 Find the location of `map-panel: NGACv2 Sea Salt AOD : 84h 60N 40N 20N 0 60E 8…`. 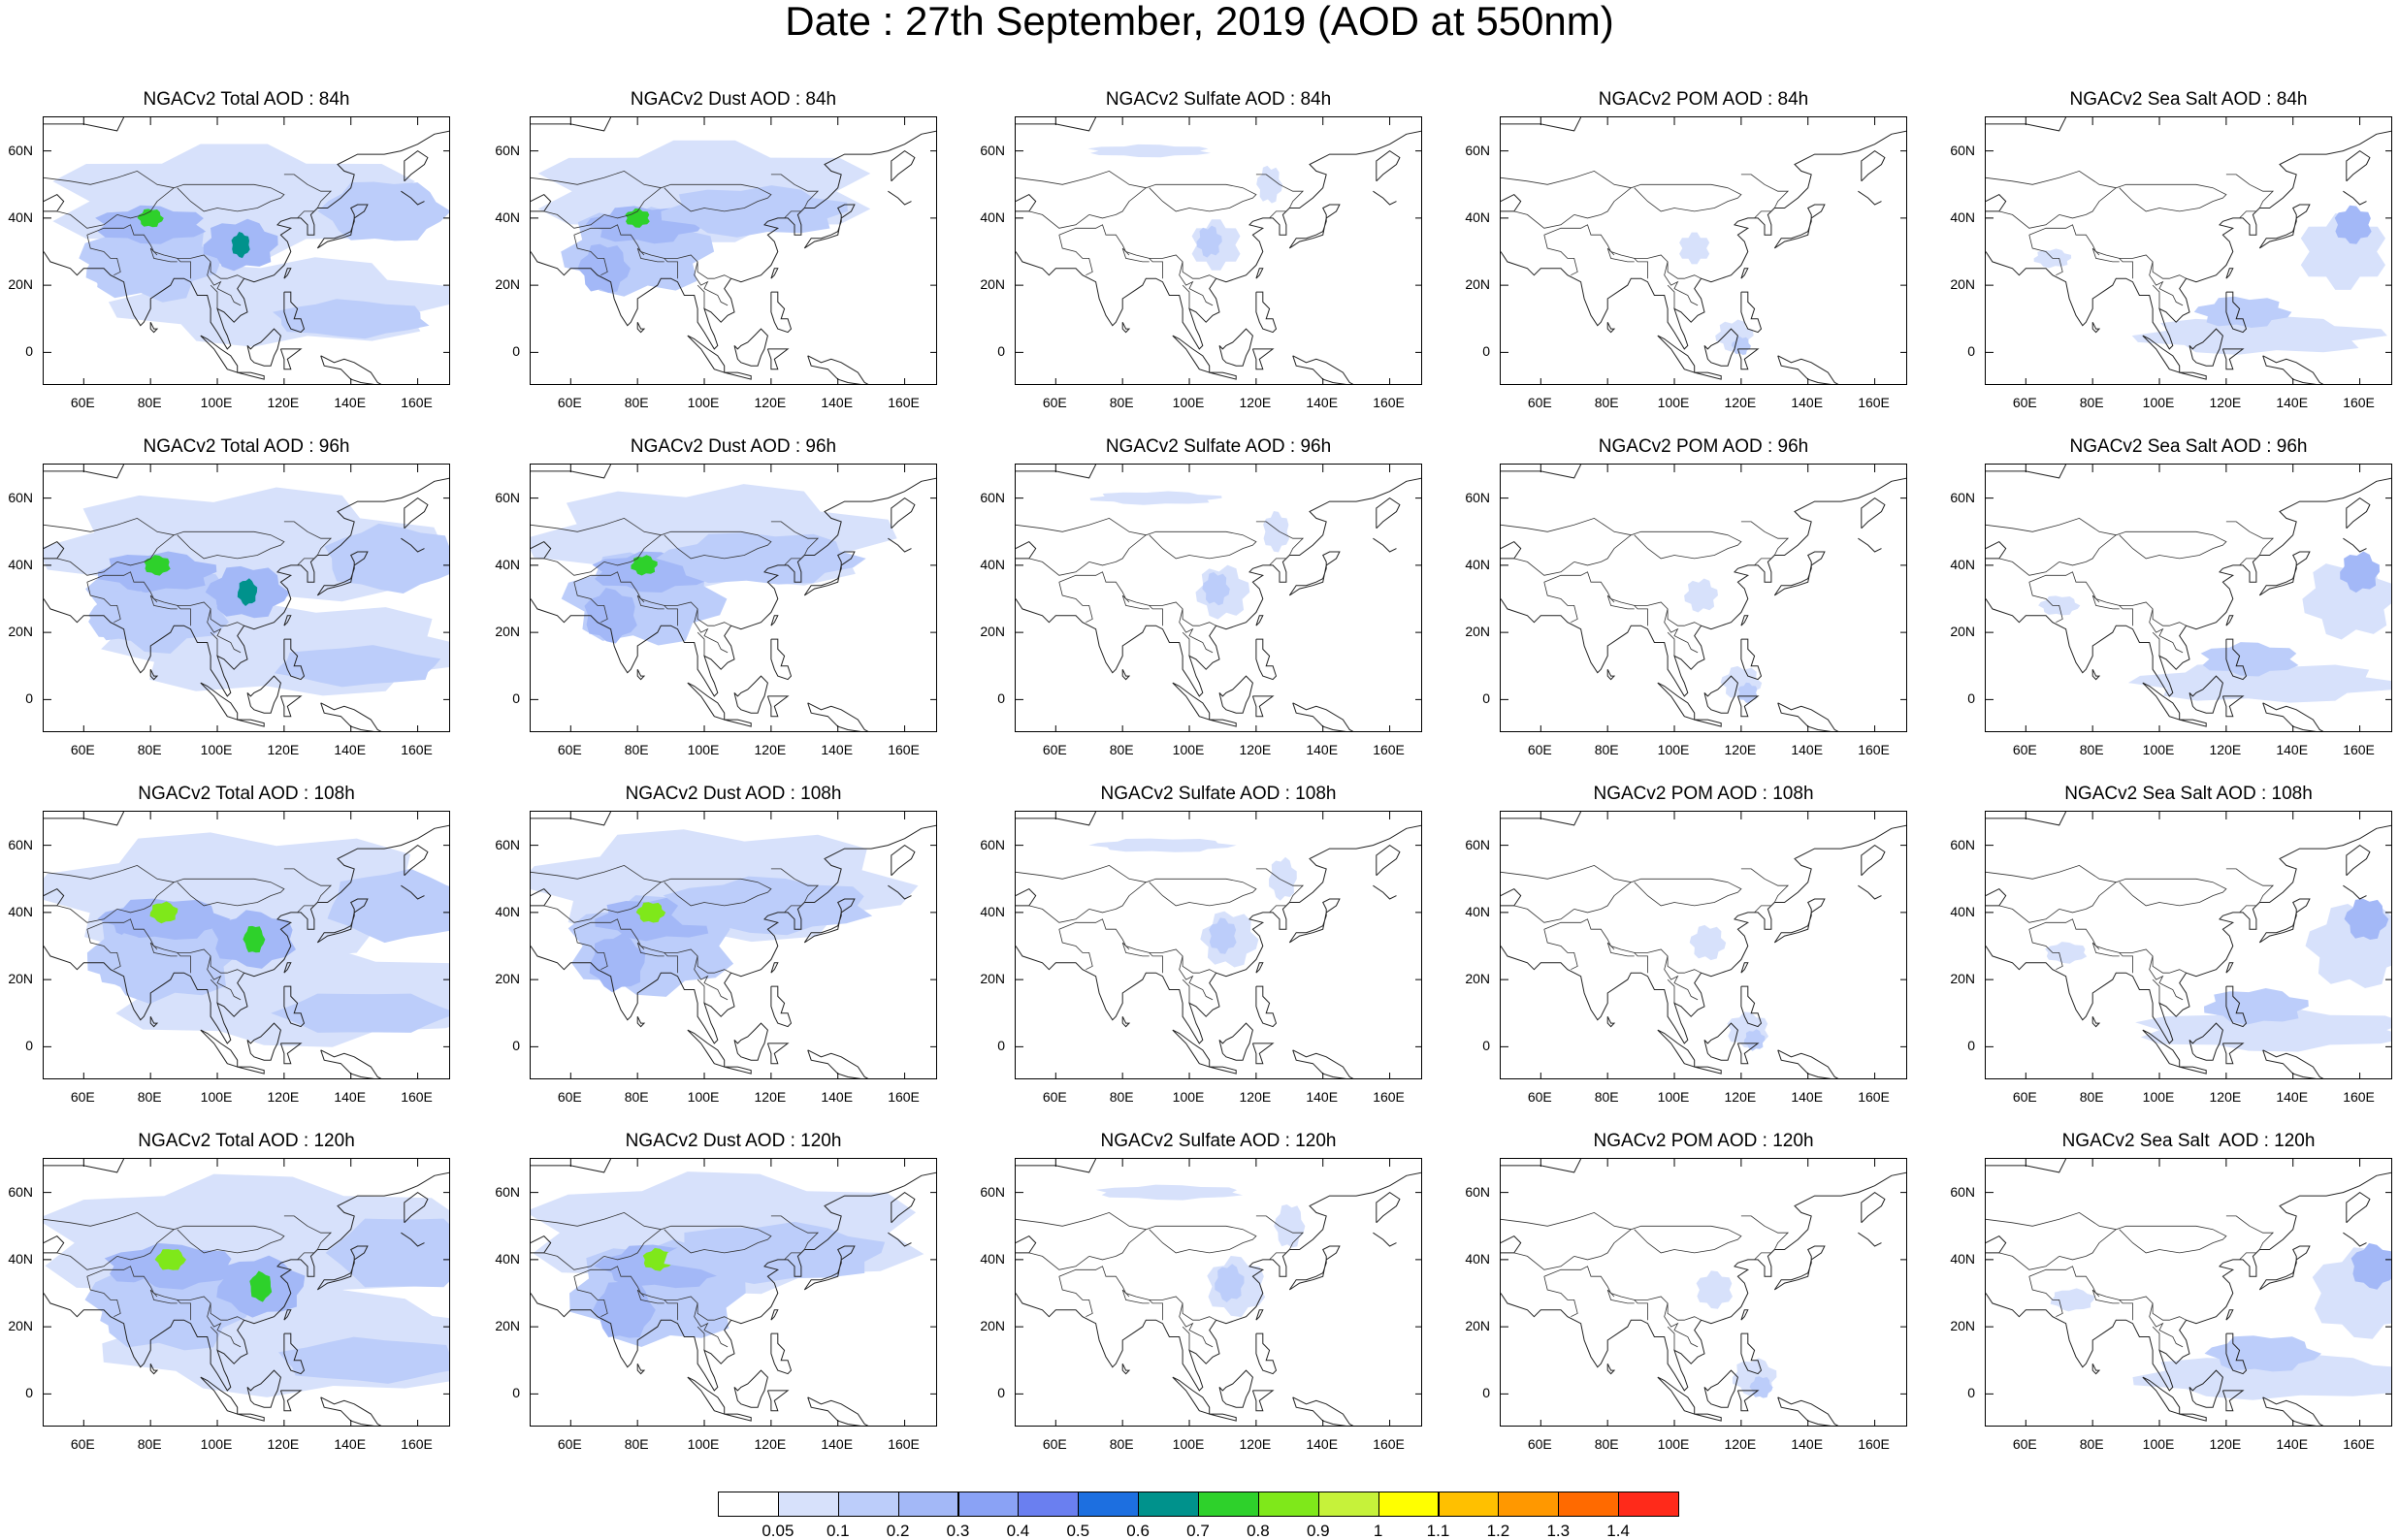

map-panel: NGACv2 Sea Salt AOD : 84h 60N 40N 20N 0 60E 8… is located at coordinates (2170, 254).